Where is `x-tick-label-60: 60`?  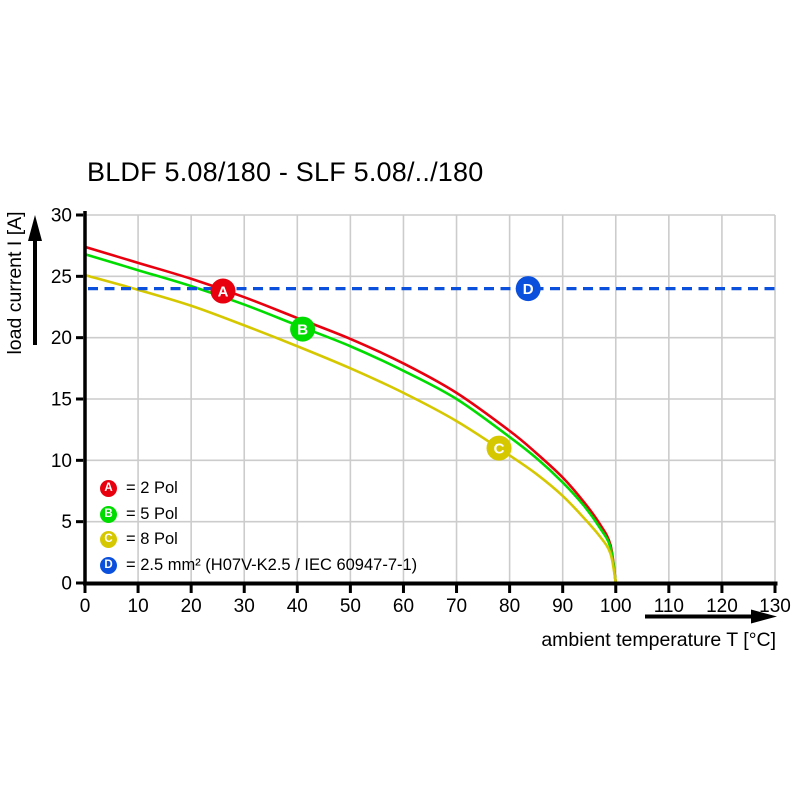 x-tick-label-60: 60 is located at coordinates (403, 606).